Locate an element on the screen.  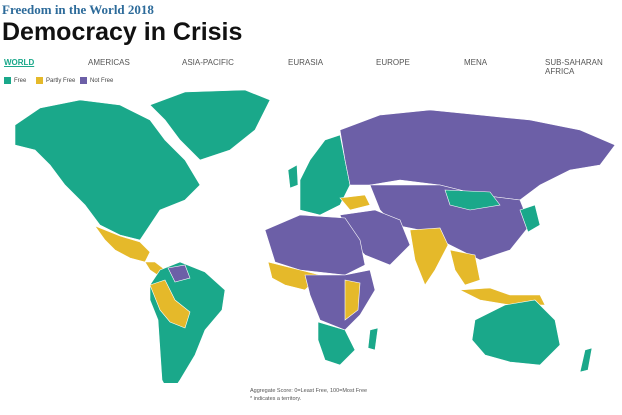
tab: EURASIA is located at coordinates (306, 62).